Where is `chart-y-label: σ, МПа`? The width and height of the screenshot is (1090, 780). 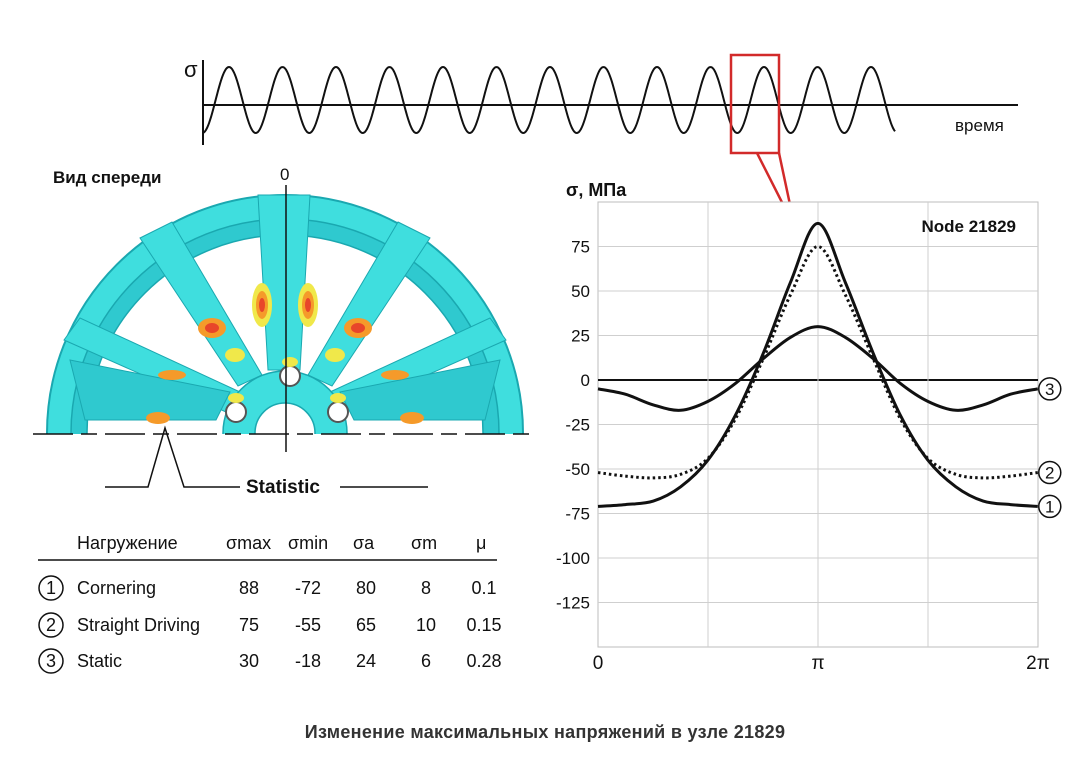 chart-y-label: σ, МПа is located at coordinates (596, 190).